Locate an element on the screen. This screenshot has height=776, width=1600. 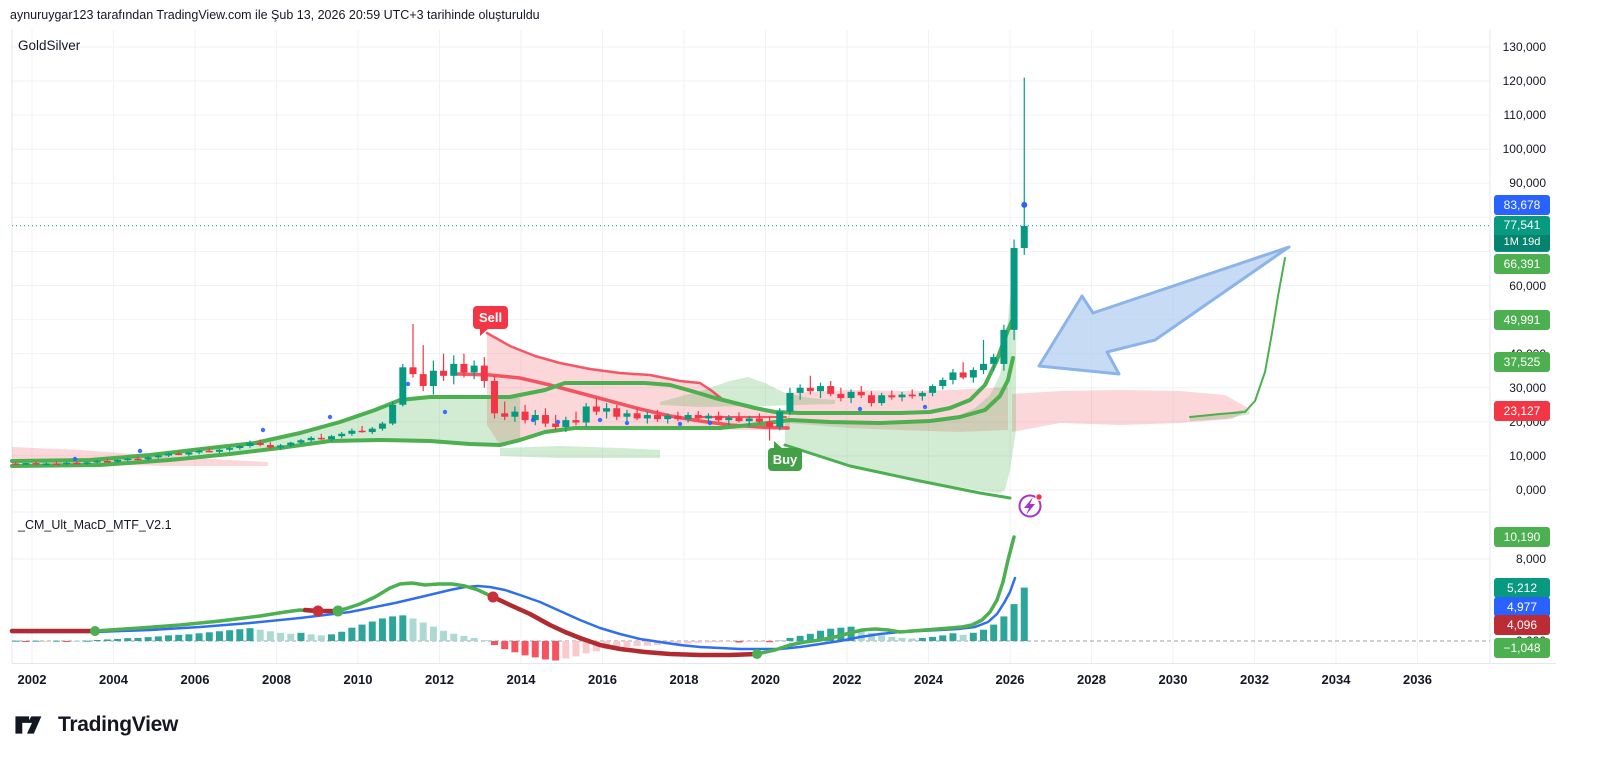
countdown-label: 1M 19d is located at coordinates (1522, 243).